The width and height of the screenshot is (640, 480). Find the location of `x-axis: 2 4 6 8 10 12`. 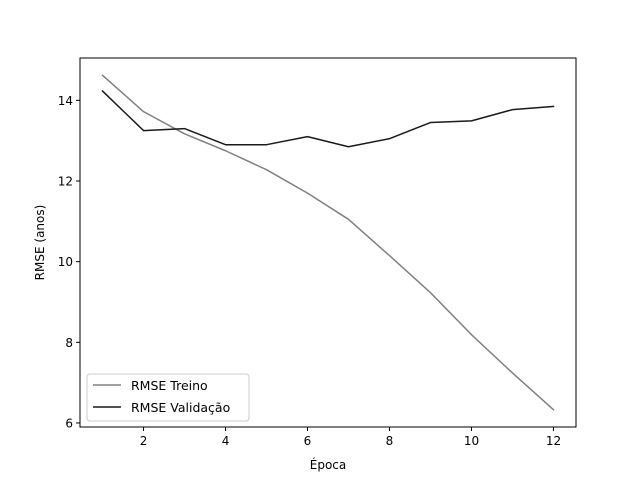

x-axis: 2 4 6 8 10 12 is located at coordinates (350, 437).